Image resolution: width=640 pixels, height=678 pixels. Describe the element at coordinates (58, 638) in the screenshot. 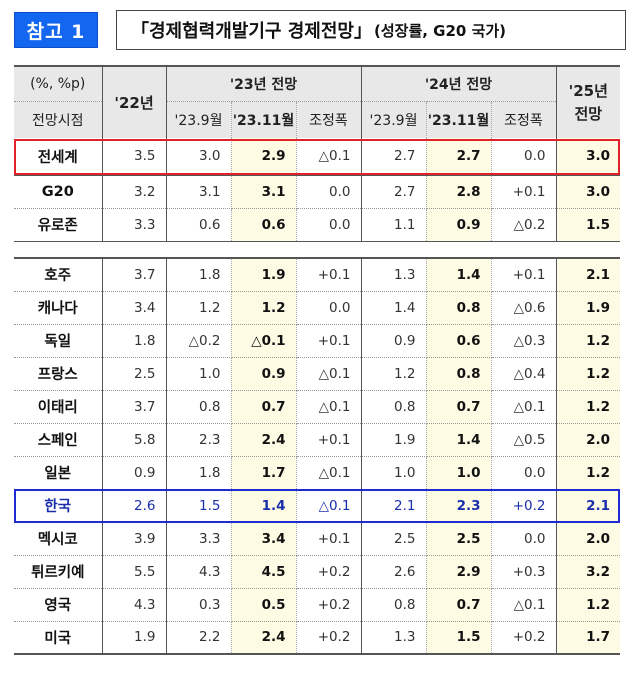

I see `country-label: 미국` at that location.